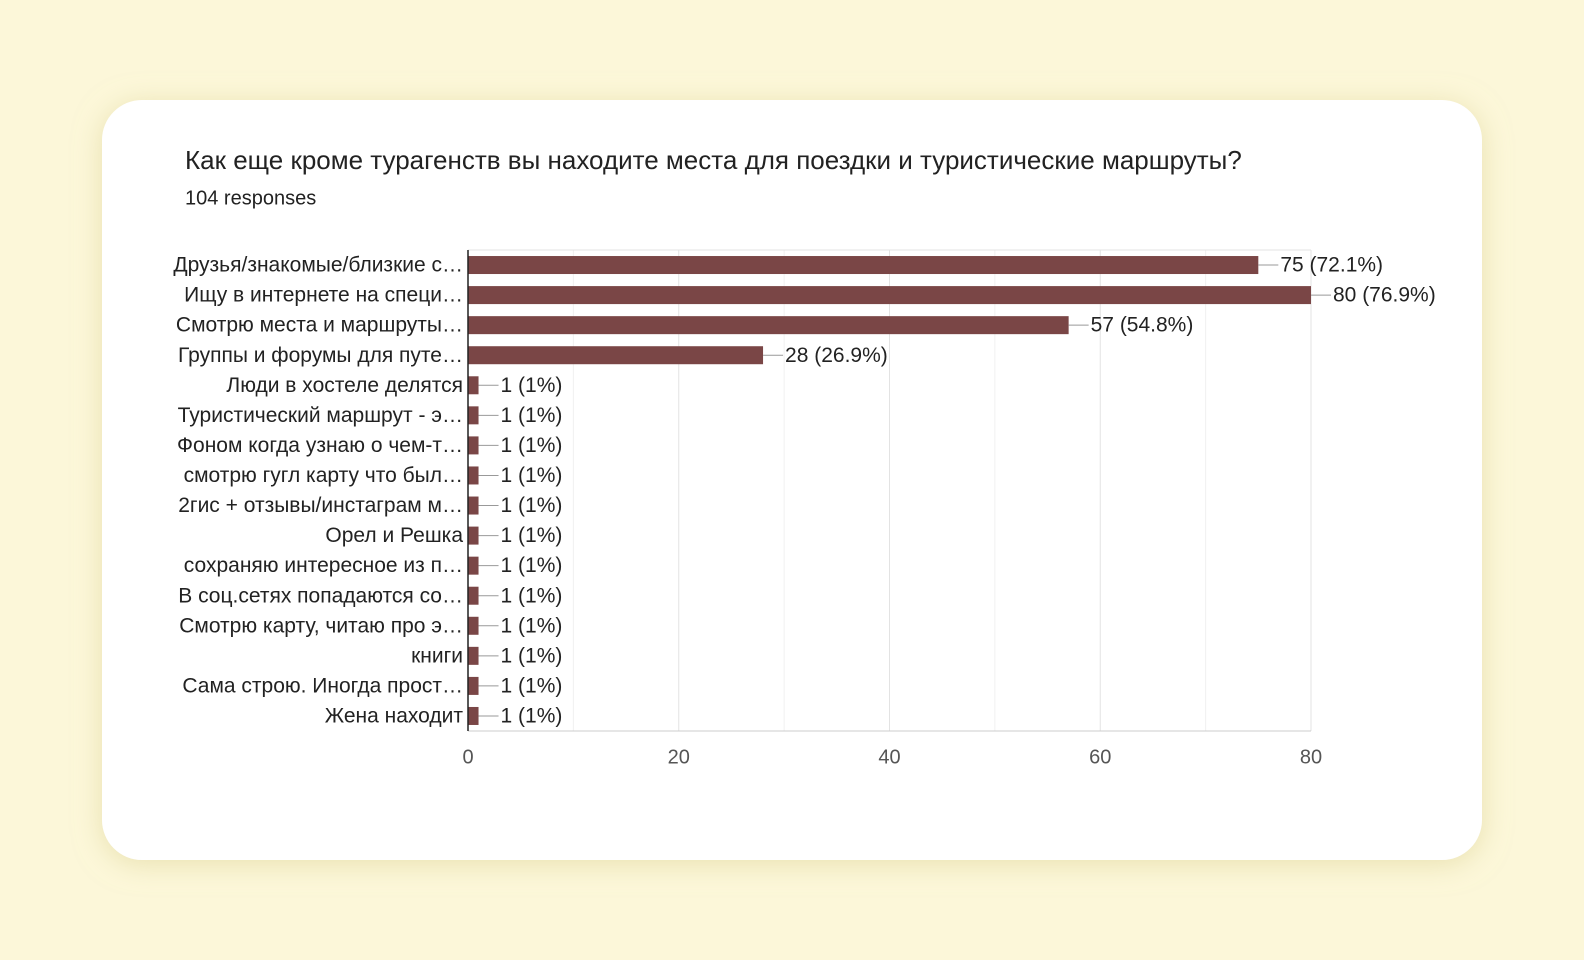  Describe the element at coordinates (889, 757) in the screenshot. I see `x-tick-label: 40` at that location.